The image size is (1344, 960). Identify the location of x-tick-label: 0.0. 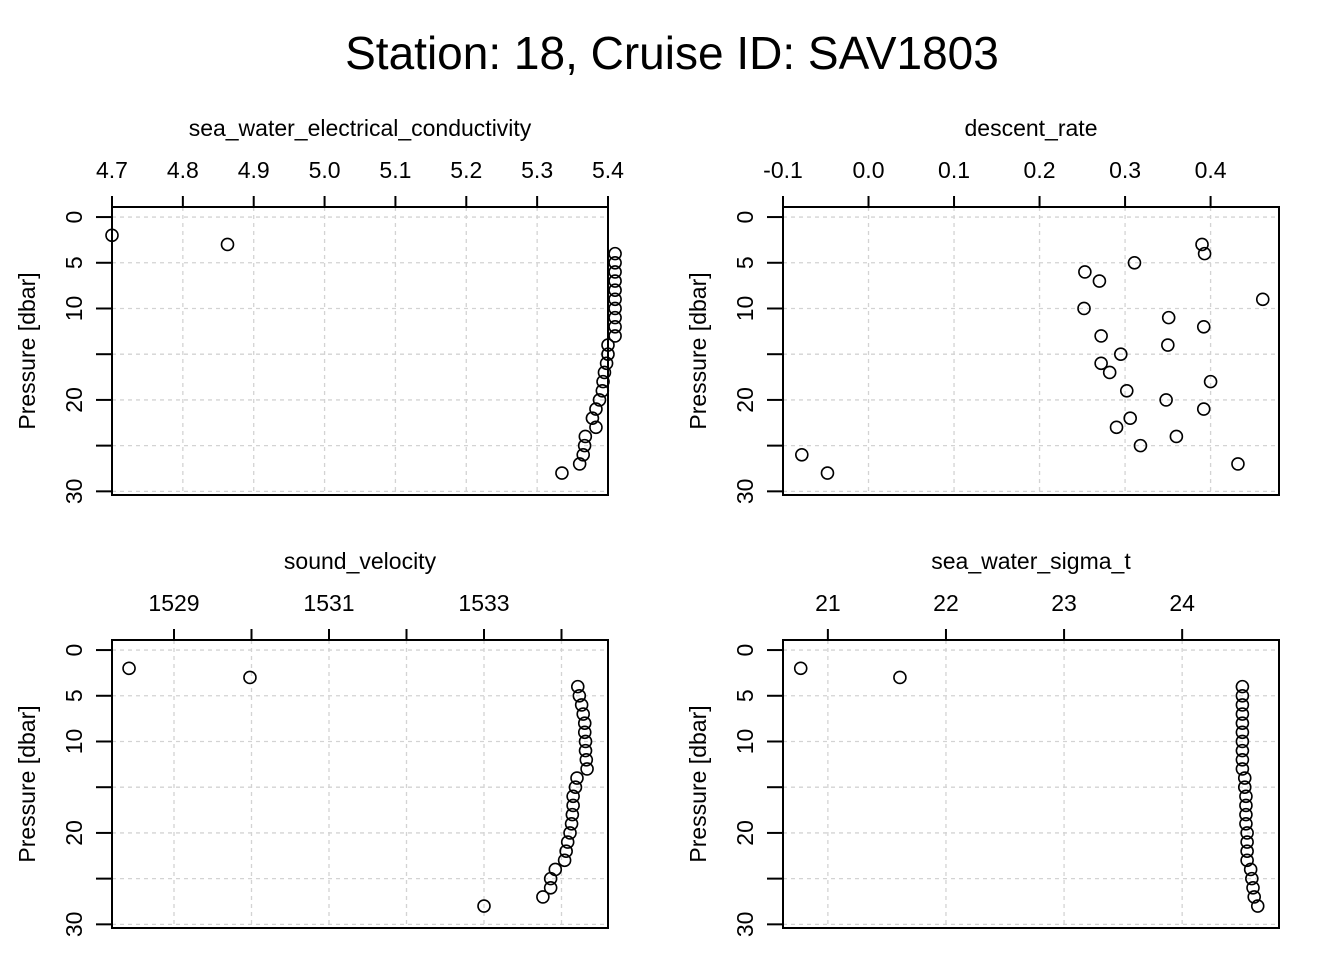
(869, 170).